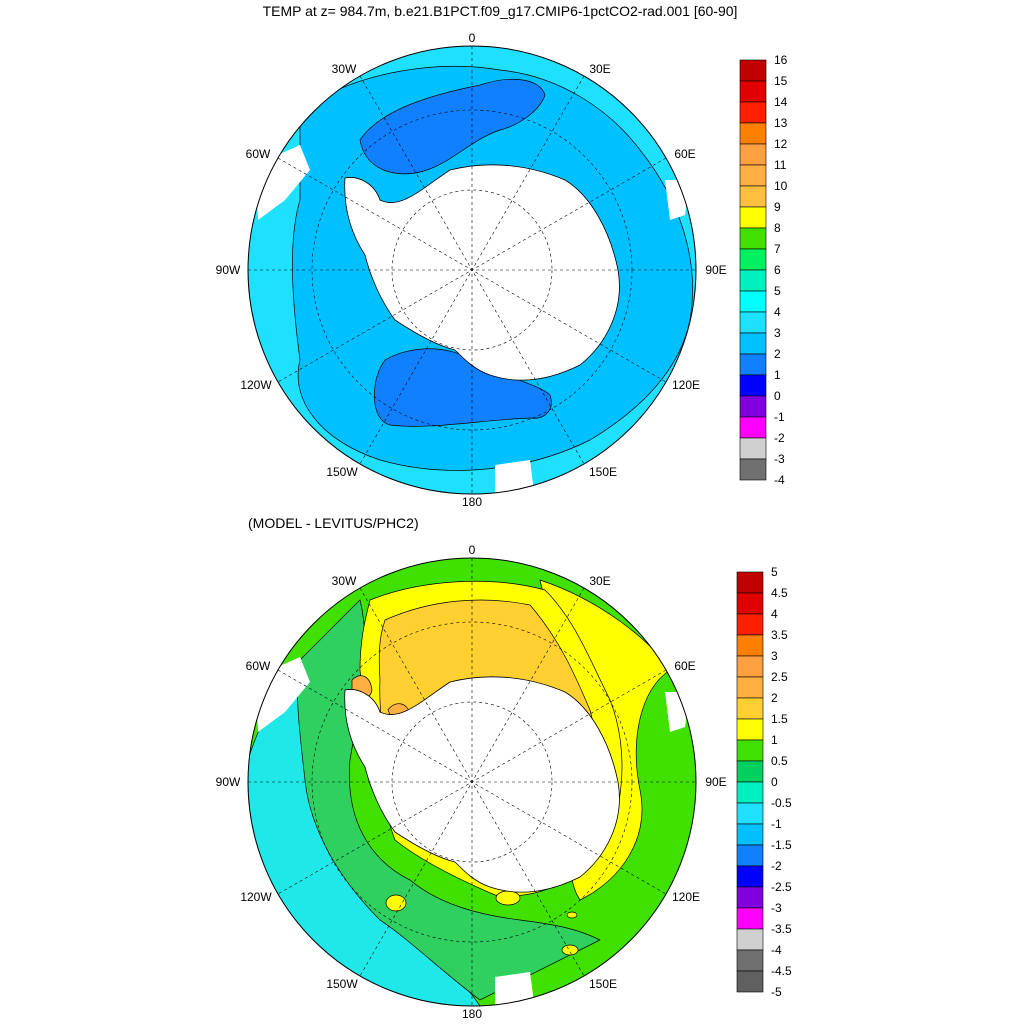 Image resolution: width=1024 pixels, height=1024 pixels. Describe the element at coordinates (344, 69) in the screenshot. I see `top-lon-label-30w: 30W` at that location.